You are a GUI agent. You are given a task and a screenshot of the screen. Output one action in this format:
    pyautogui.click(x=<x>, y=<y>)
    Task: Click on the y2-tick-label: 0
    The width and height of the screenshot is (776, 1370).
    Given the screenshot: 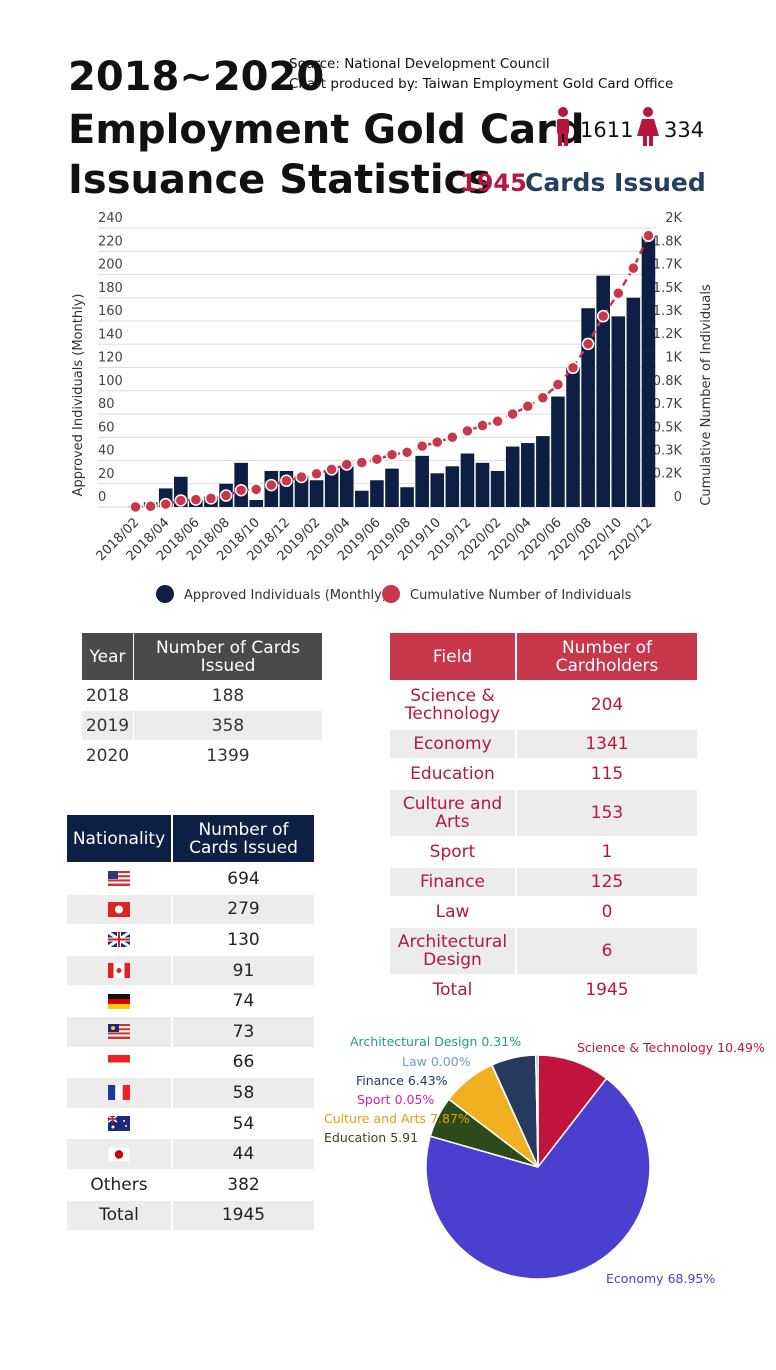 What is the action you would take?
    pyautogui.click(x=678, y=497)
    